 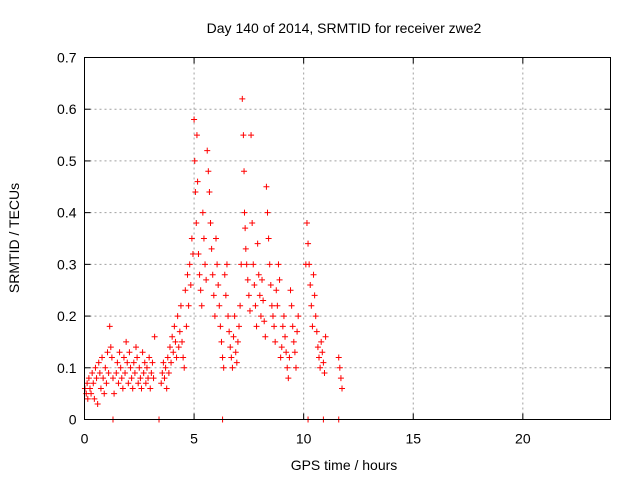 I want to click on y-tick-label: 0.6, so click(x=67, y=109).